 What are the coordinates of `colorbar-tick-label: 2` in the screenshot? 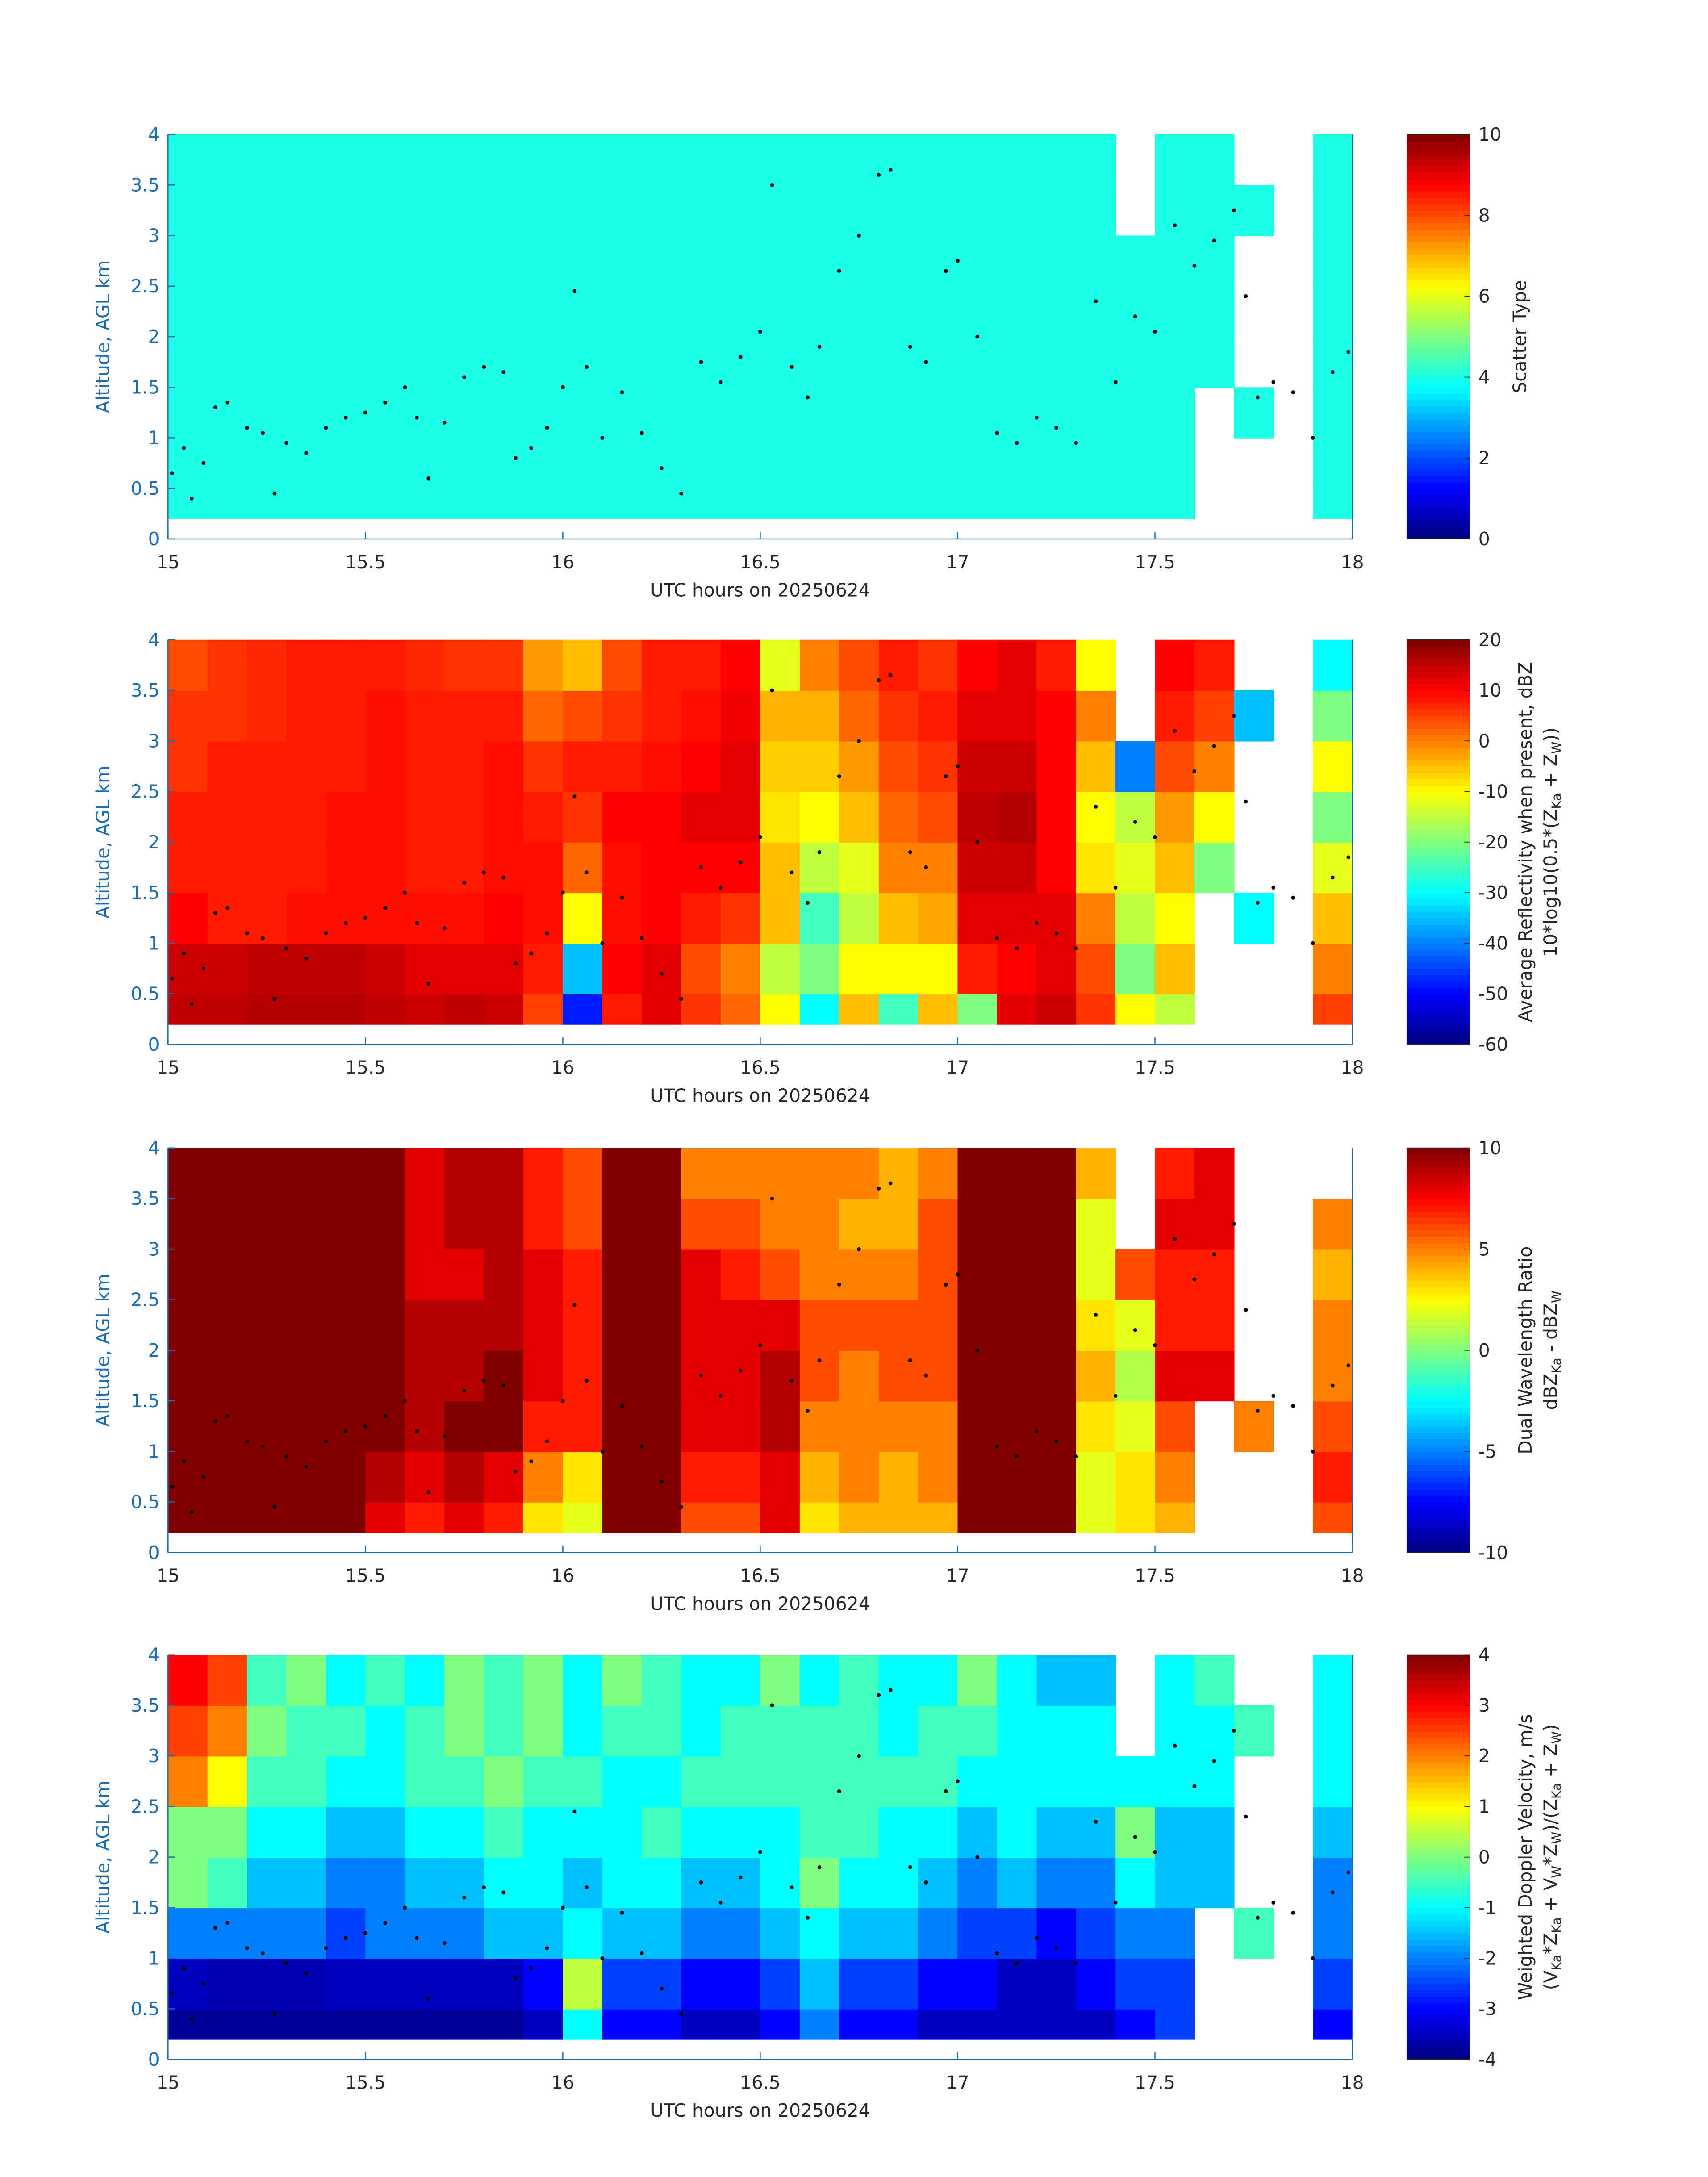 It's located at (1484, 458).